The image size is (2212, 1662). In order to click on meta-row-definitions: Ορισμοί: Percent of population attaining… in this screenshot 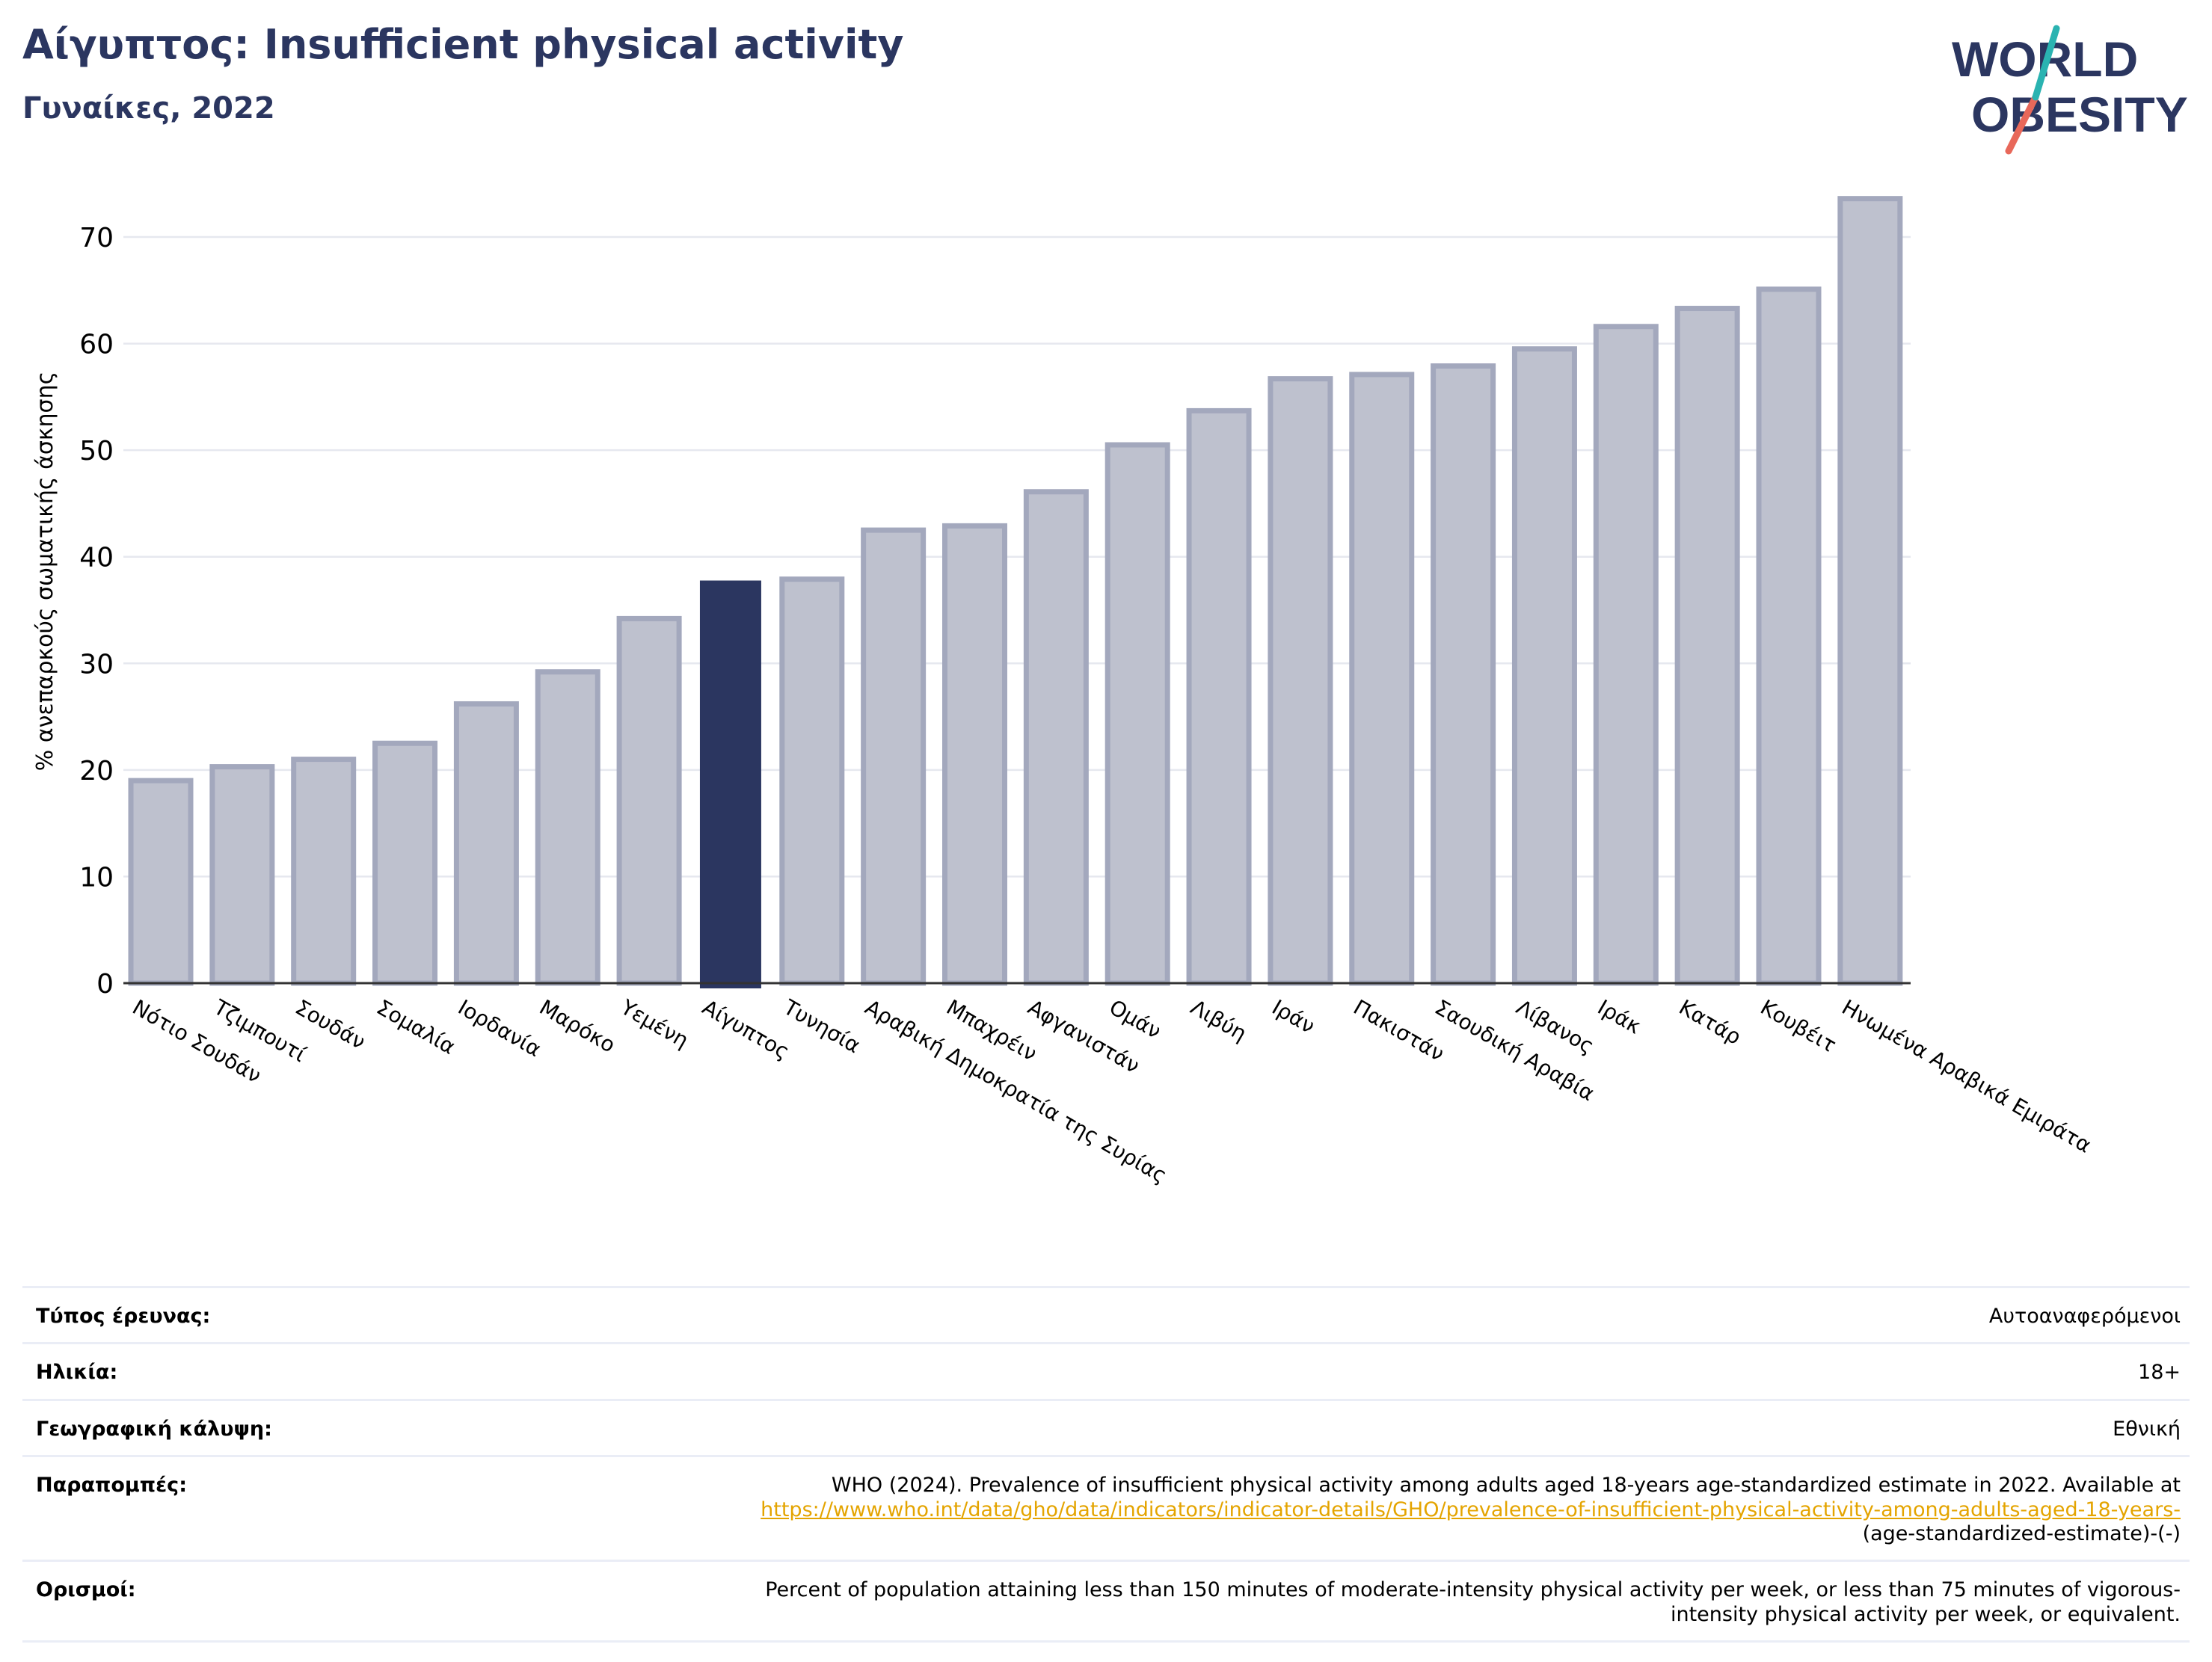, I will do `click(1106, 1601)`.